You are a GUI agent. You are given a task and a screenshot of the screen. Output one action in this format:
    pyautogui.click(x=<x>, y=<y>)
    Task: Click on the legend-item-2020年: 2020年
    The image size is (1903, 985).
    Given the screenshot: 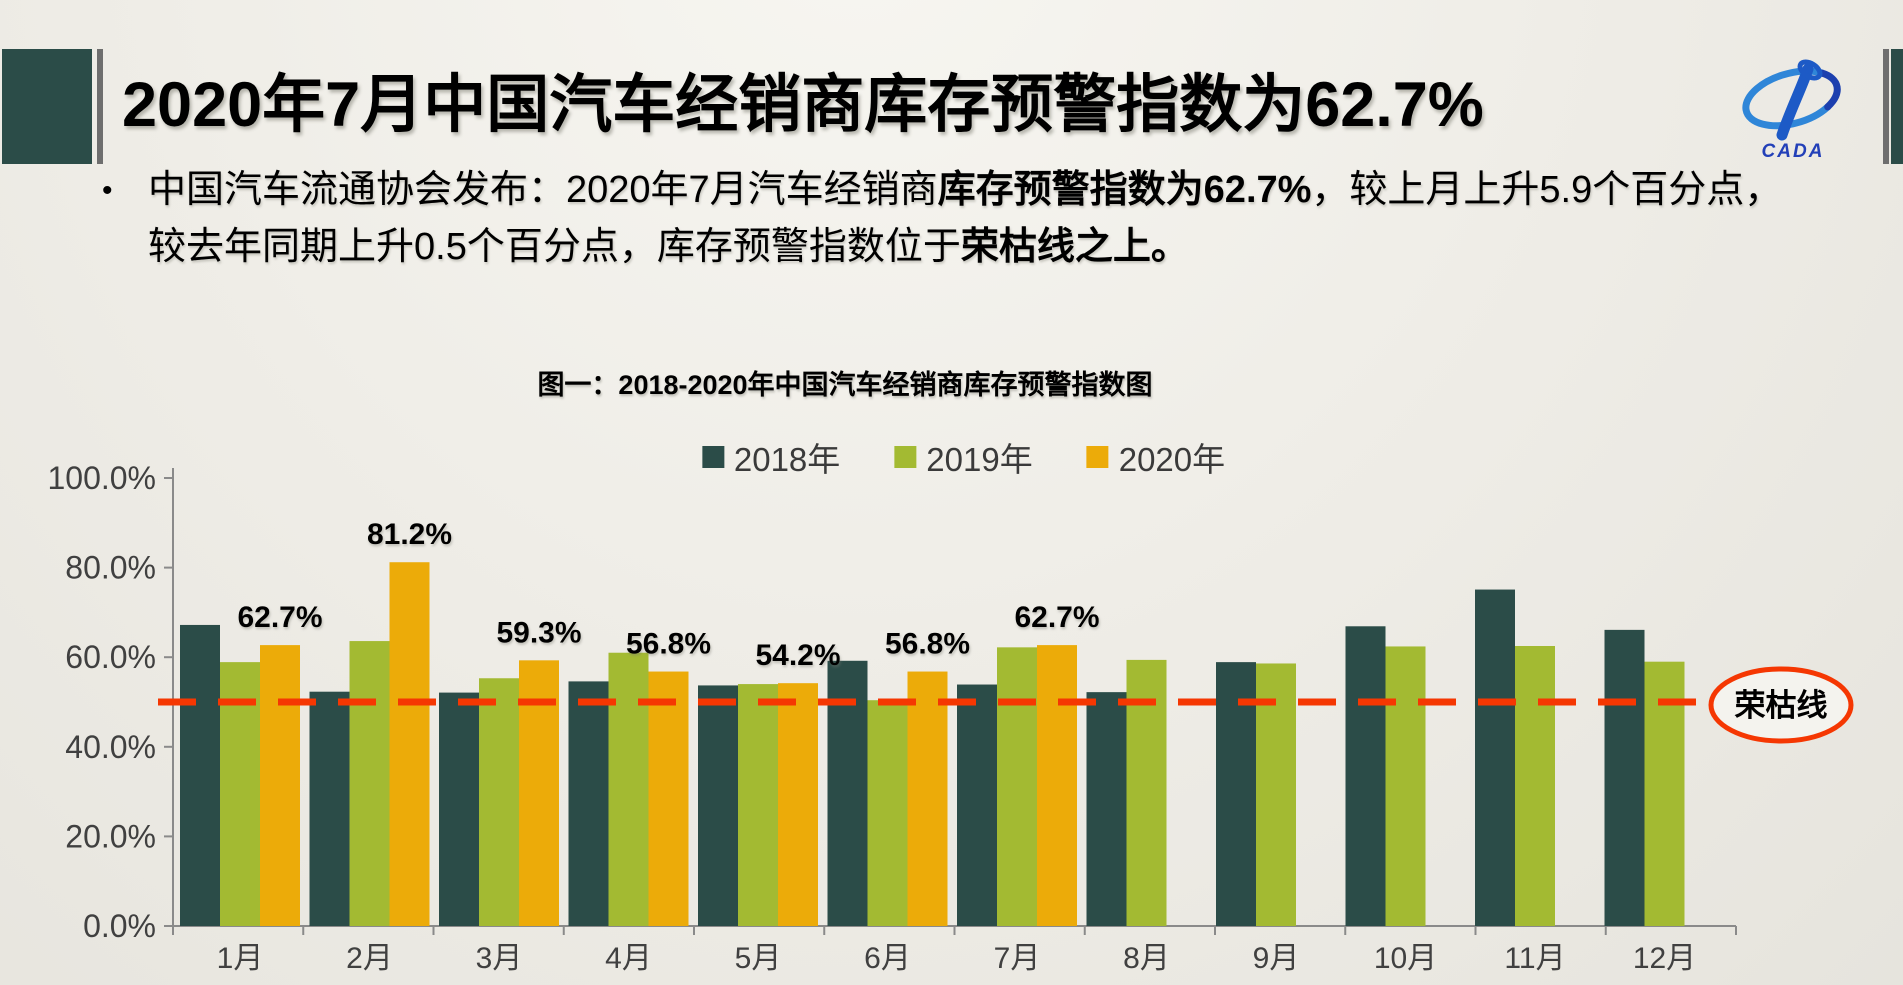 What is the action you would take?
    pyautogui.click(x=1156, y=457)
    